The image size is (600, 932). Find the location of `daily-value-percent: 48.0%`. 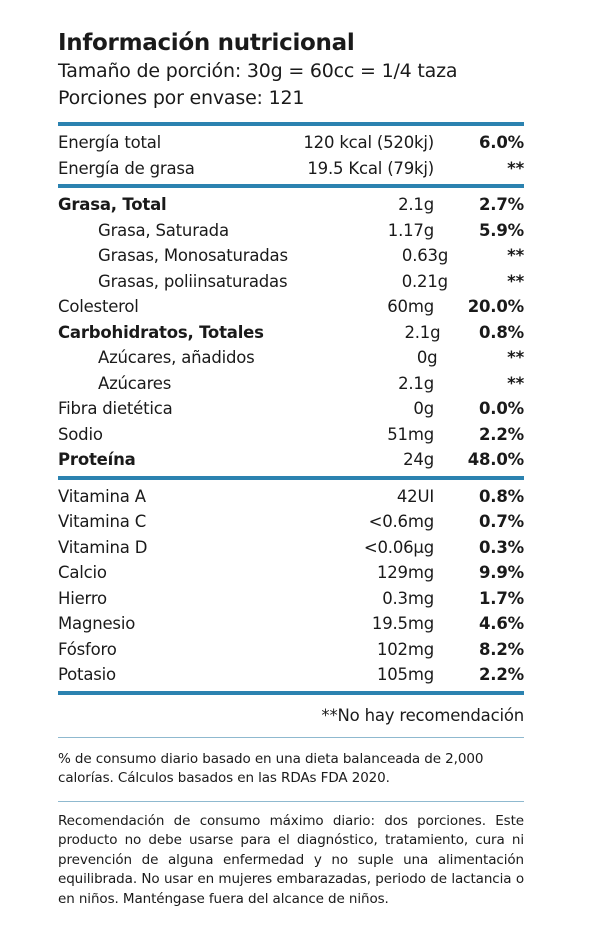

daily-value-percent: 48.0% is located at coordinates (495, 460).